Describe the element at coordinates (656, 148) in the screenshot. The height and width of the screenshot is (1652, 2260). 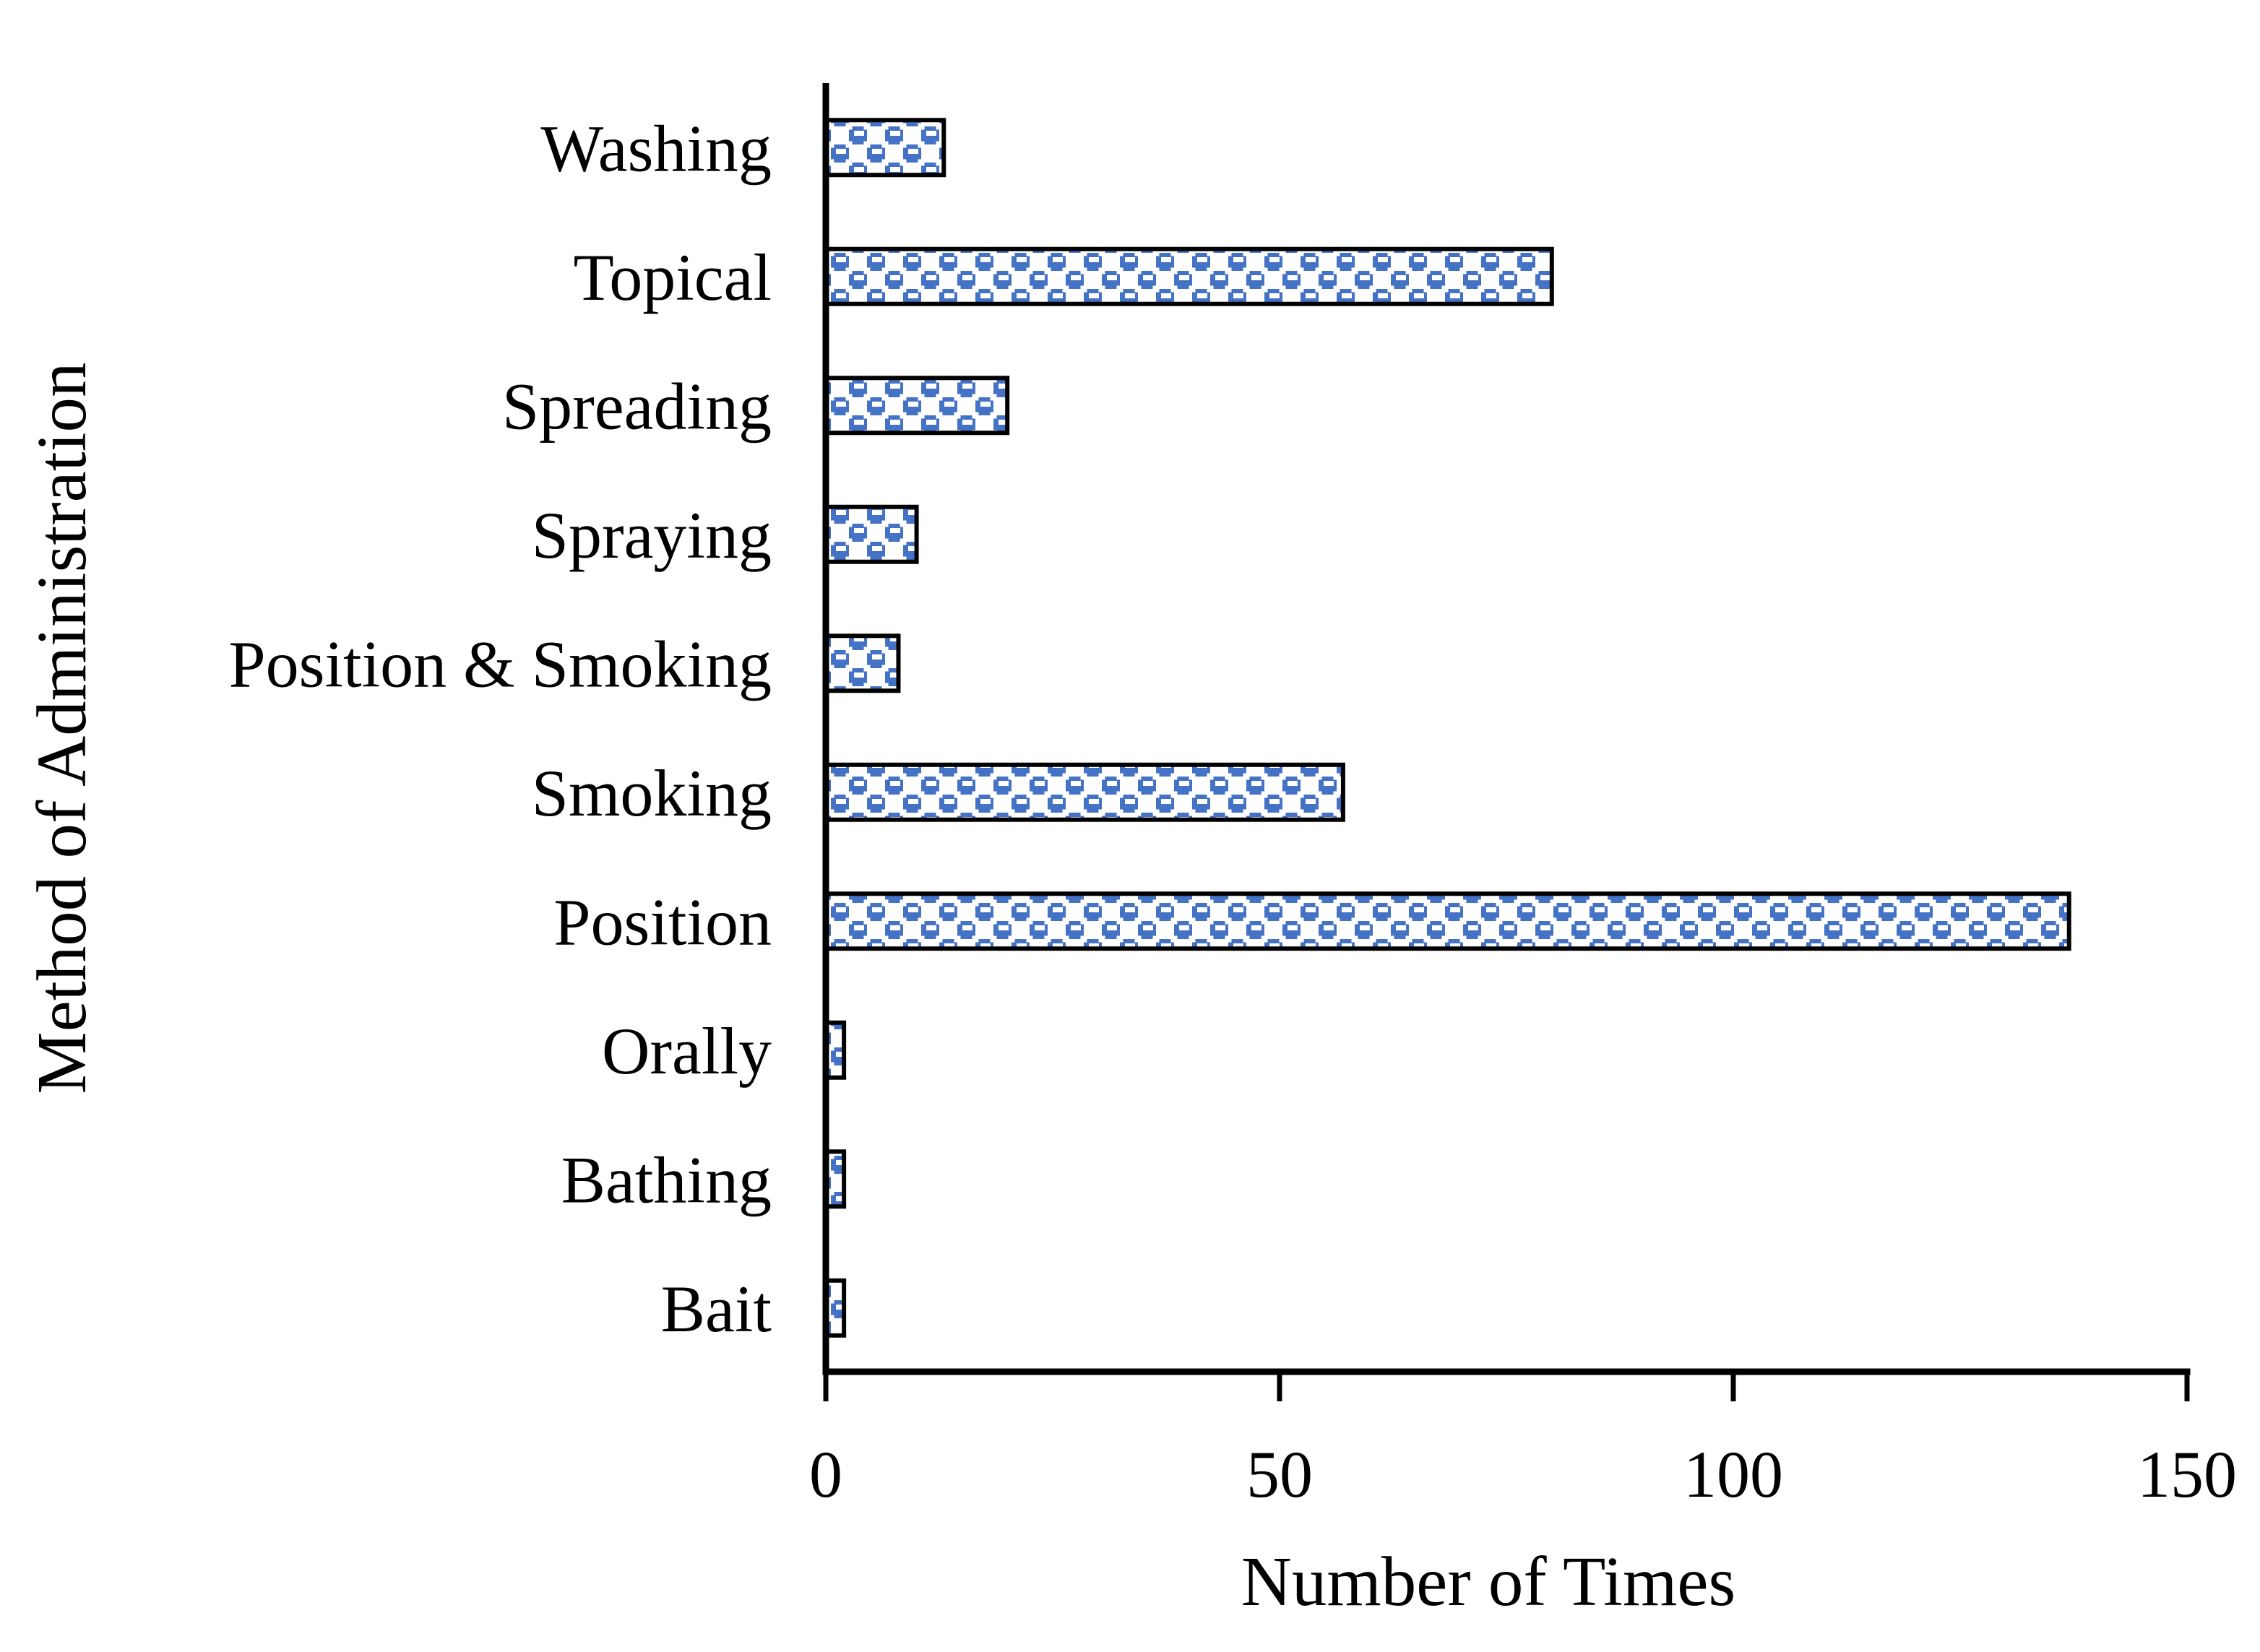
I see `category-label-washing: Washing` at that location.